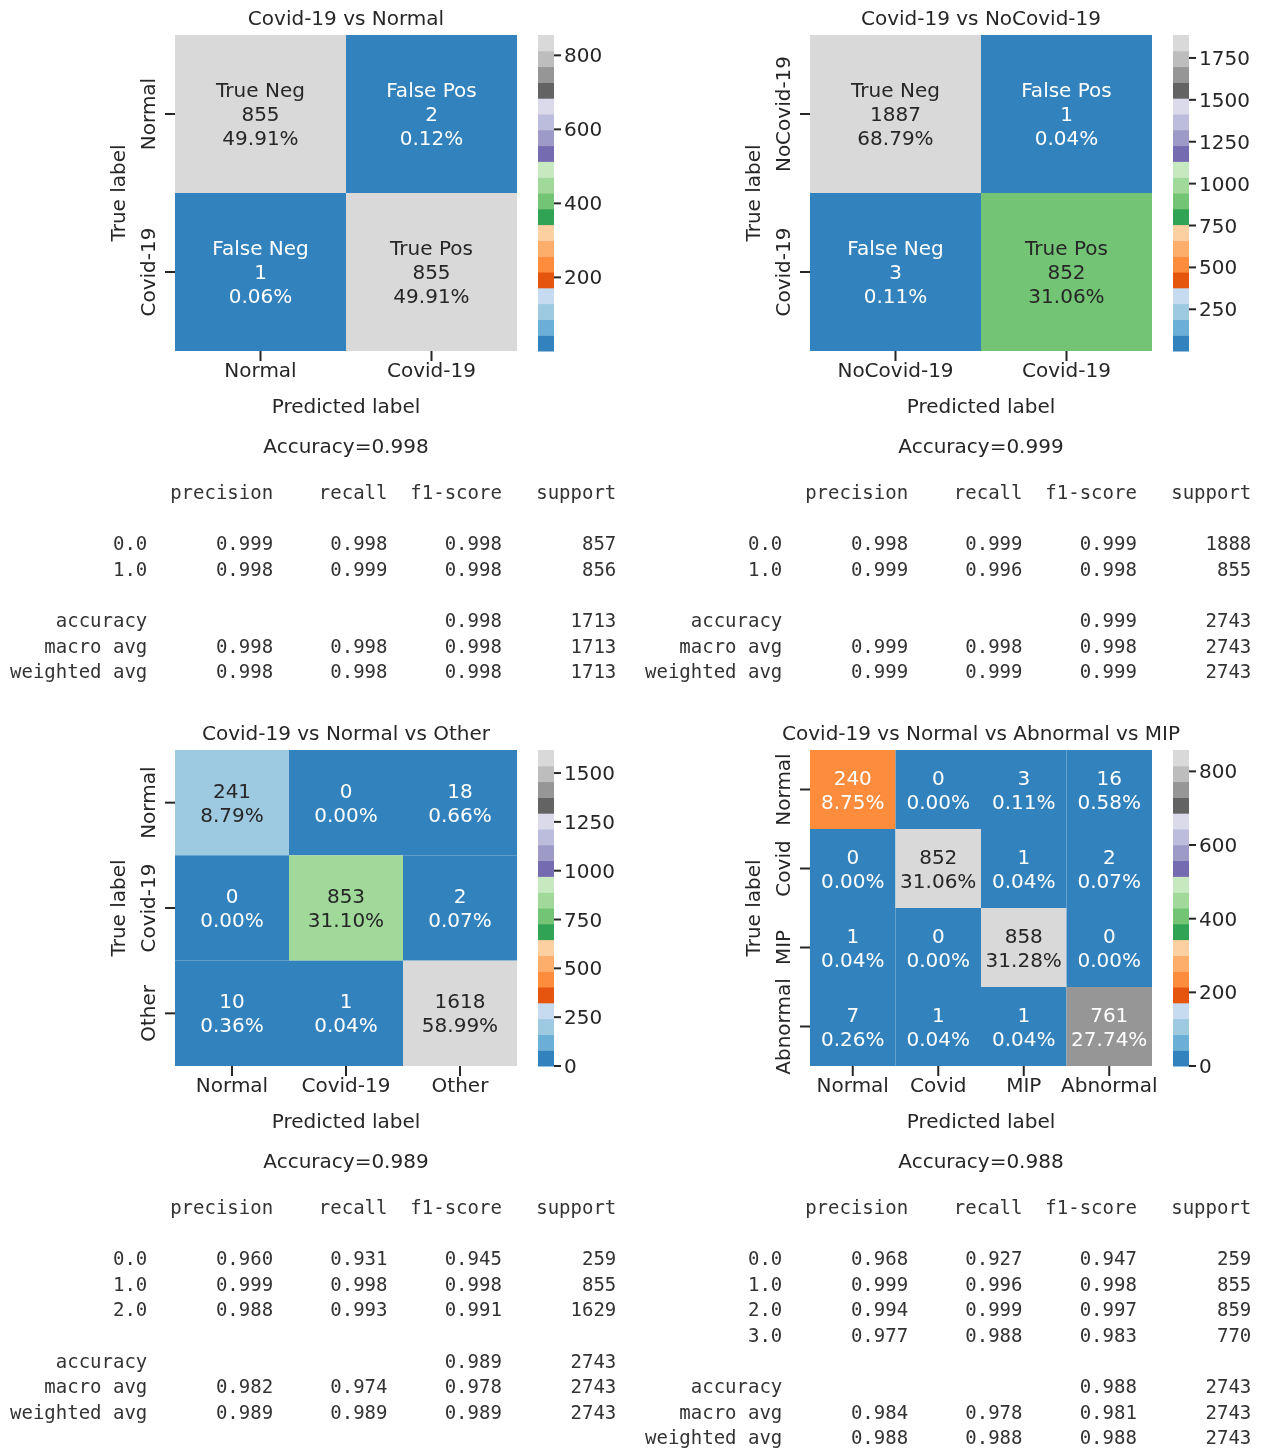  I want to click on text: Accuracy=0.989, so click(346, 1161).